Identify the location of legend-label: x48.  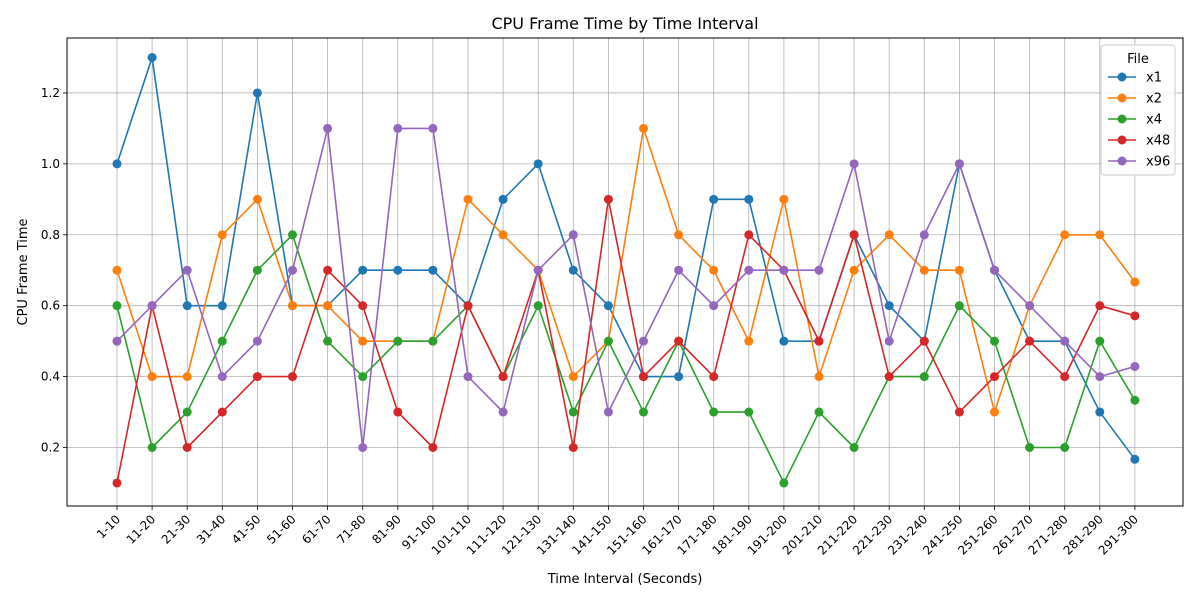
(1158, 141).